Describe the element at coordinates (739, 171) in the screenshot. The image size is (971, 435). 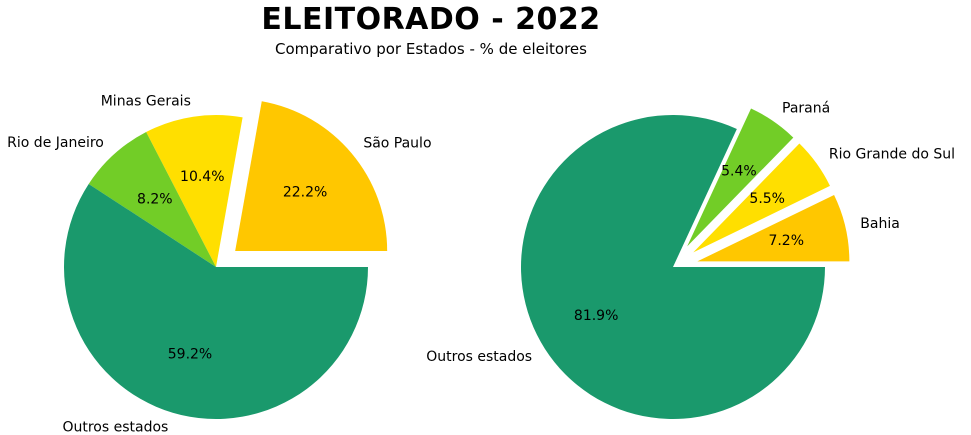
I see `slice-value-label-parana: 5.4%` at that location.